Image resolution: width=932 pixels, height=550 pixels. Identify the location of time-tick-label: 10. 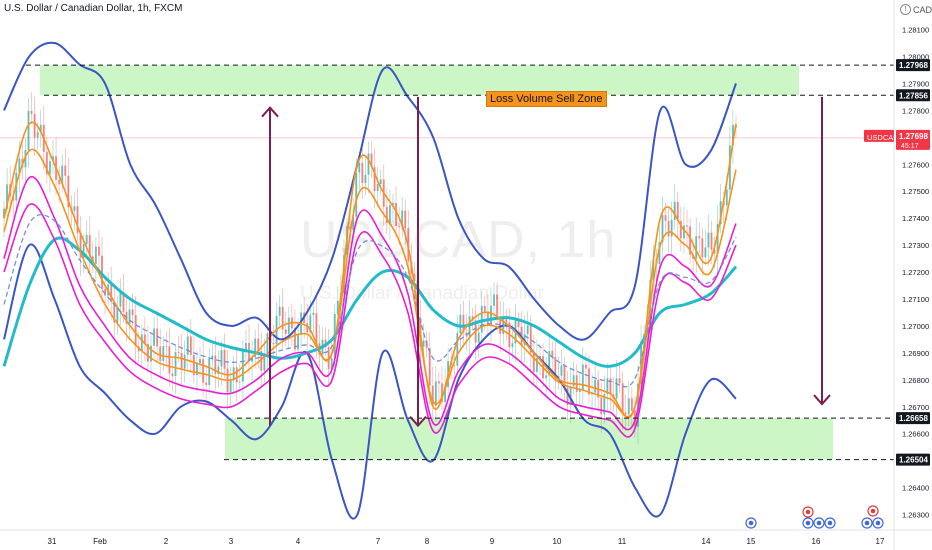
(557, 541).